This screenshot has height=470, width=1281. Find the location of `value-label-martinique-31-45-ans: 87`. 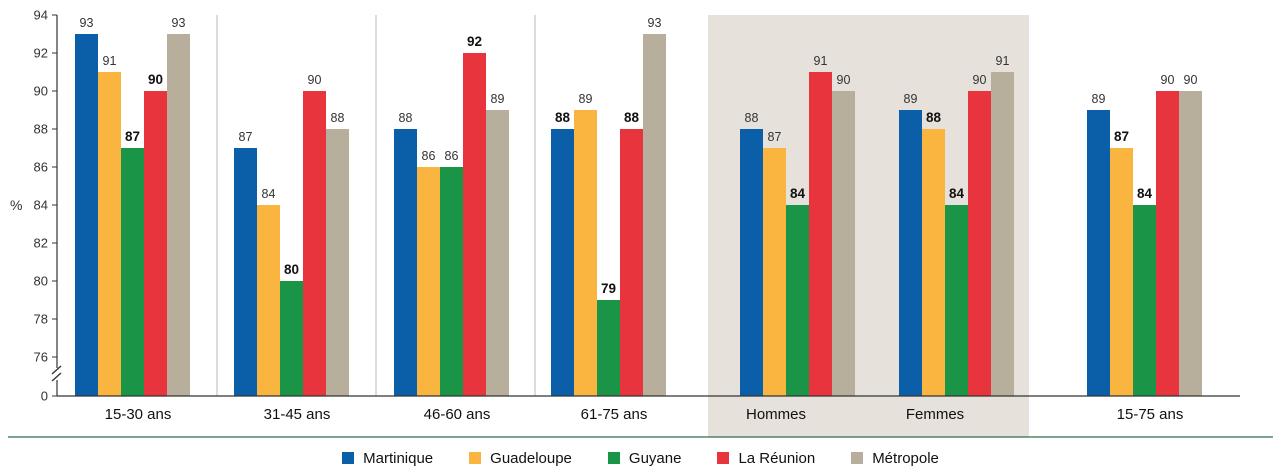

value-label-martinique-31-45-ans: 87 is located at coordinates (246, 137).